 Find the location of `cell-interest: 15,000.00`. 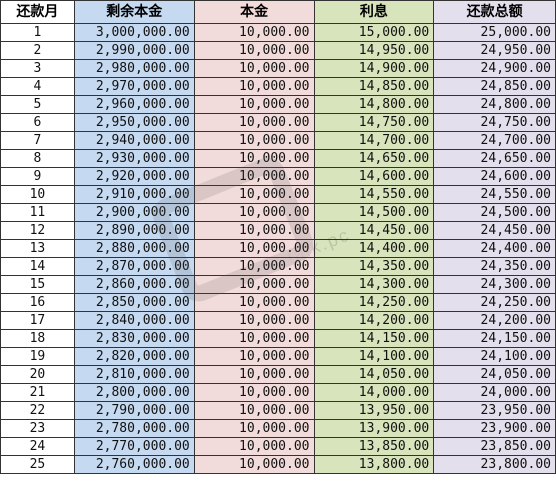

cell-interest: 15,000.00 is located at coordinates (374, 32).